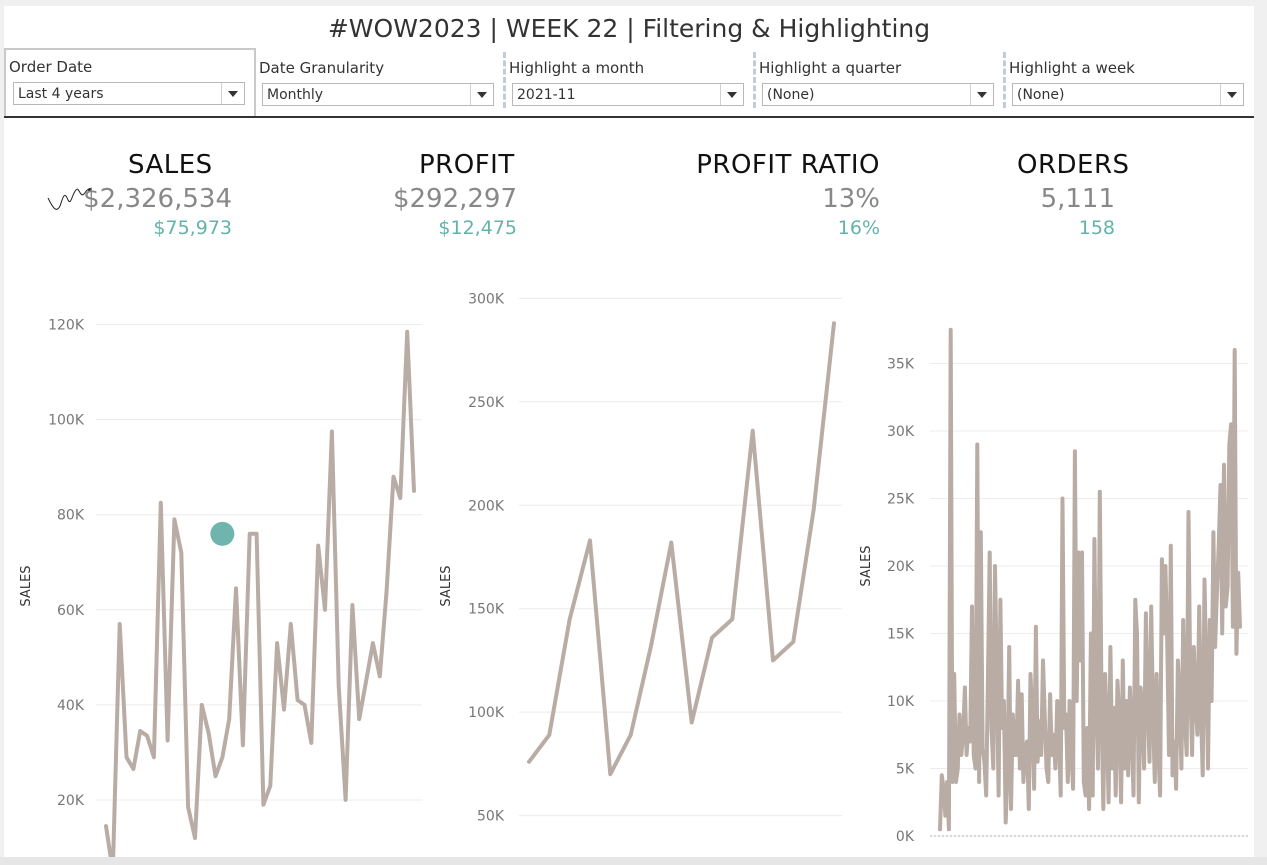 The height and width of the screenshot is (865, 1267). Describe the element at coordinates (878, 94) in the screenshot. I see `highlight-quarter-dropdown: (None)` at that location.